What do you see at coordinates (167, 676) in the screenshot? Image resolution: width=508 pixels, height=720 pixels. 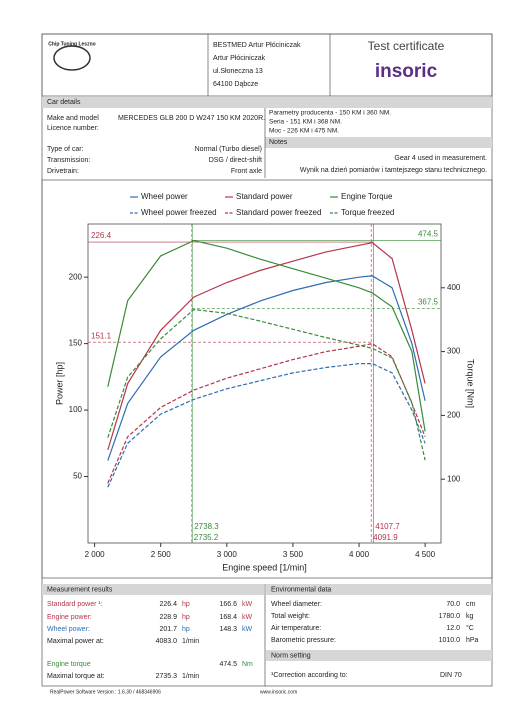 I see `result-value: 2735.3` at bounding box center [167, 676].